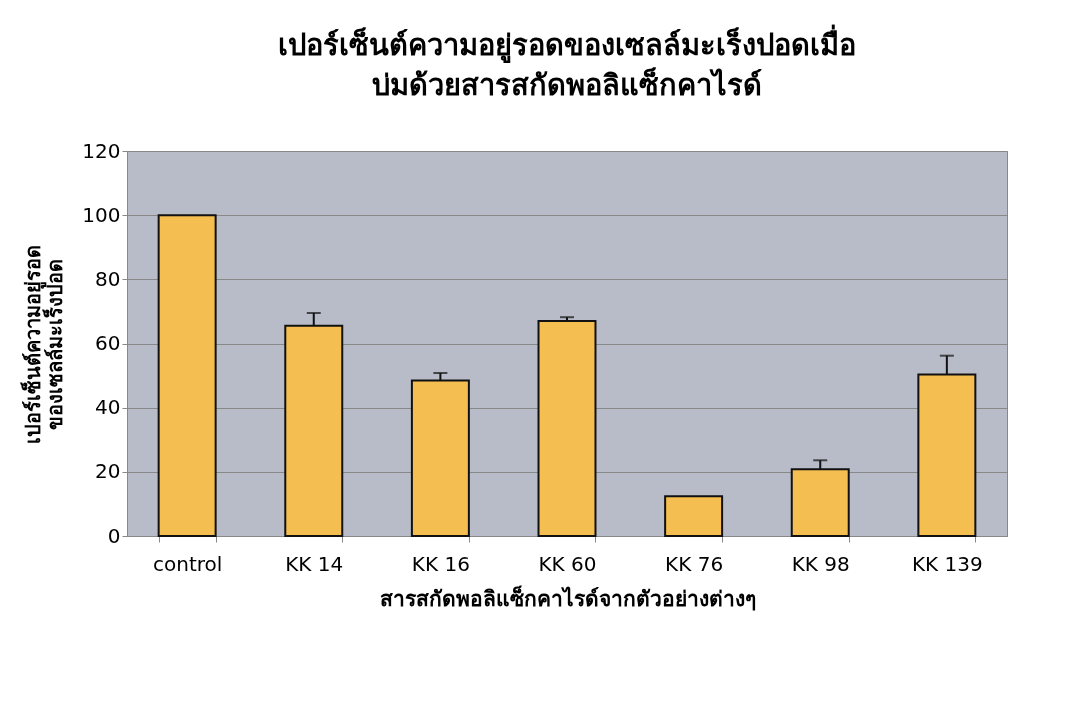 This screenshot has height=708, width=1072. I want to click on y-tick-label: 40, so click(108, 407).